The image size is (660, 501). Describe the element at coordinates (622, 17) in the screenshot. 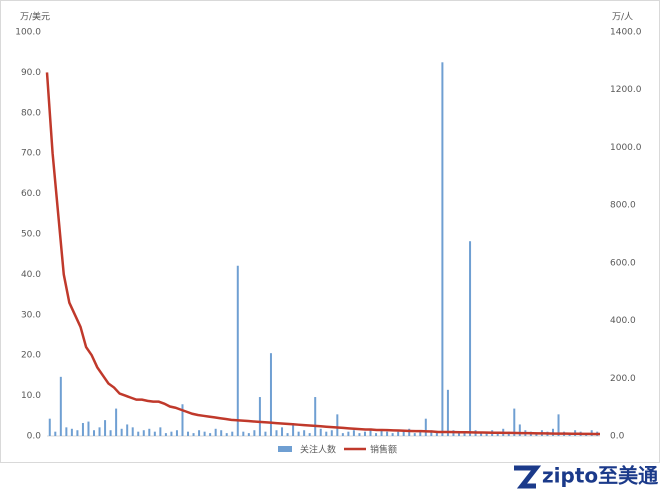

I see `y2-axis-unit: 万/人` at that location.